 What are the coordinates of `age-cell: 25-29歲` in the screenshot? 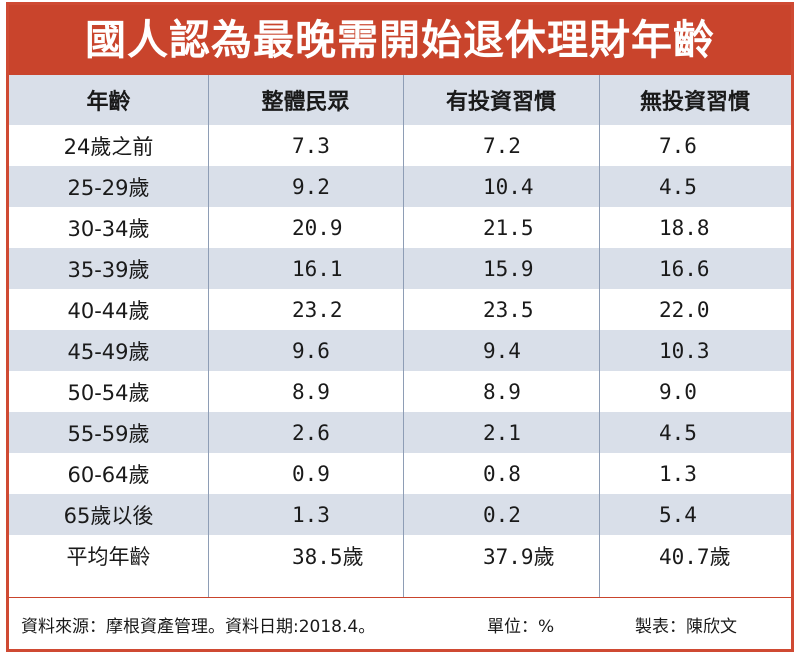 It's located at (108, 187).